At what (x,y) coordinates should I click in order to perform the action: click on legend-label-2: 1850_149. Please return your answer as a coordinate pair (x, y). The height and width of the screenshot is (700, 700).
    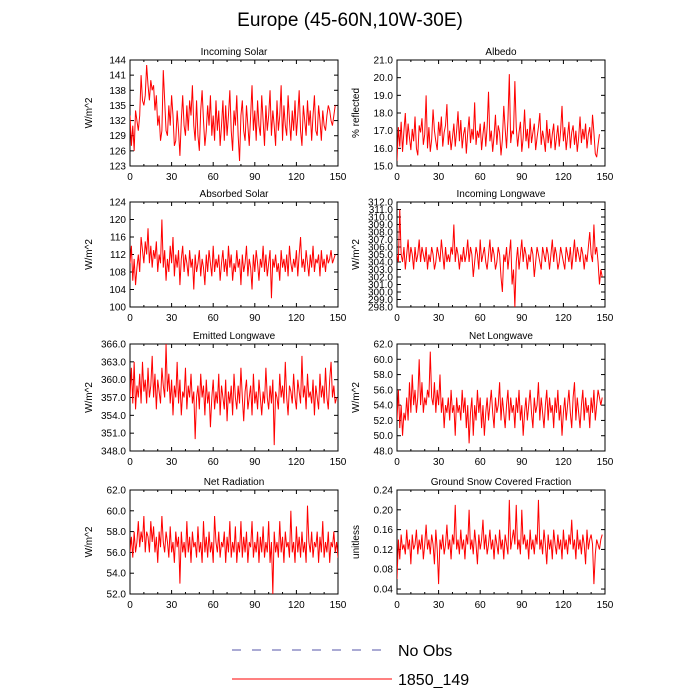
    Looking at the image, I should click on (433, 680).